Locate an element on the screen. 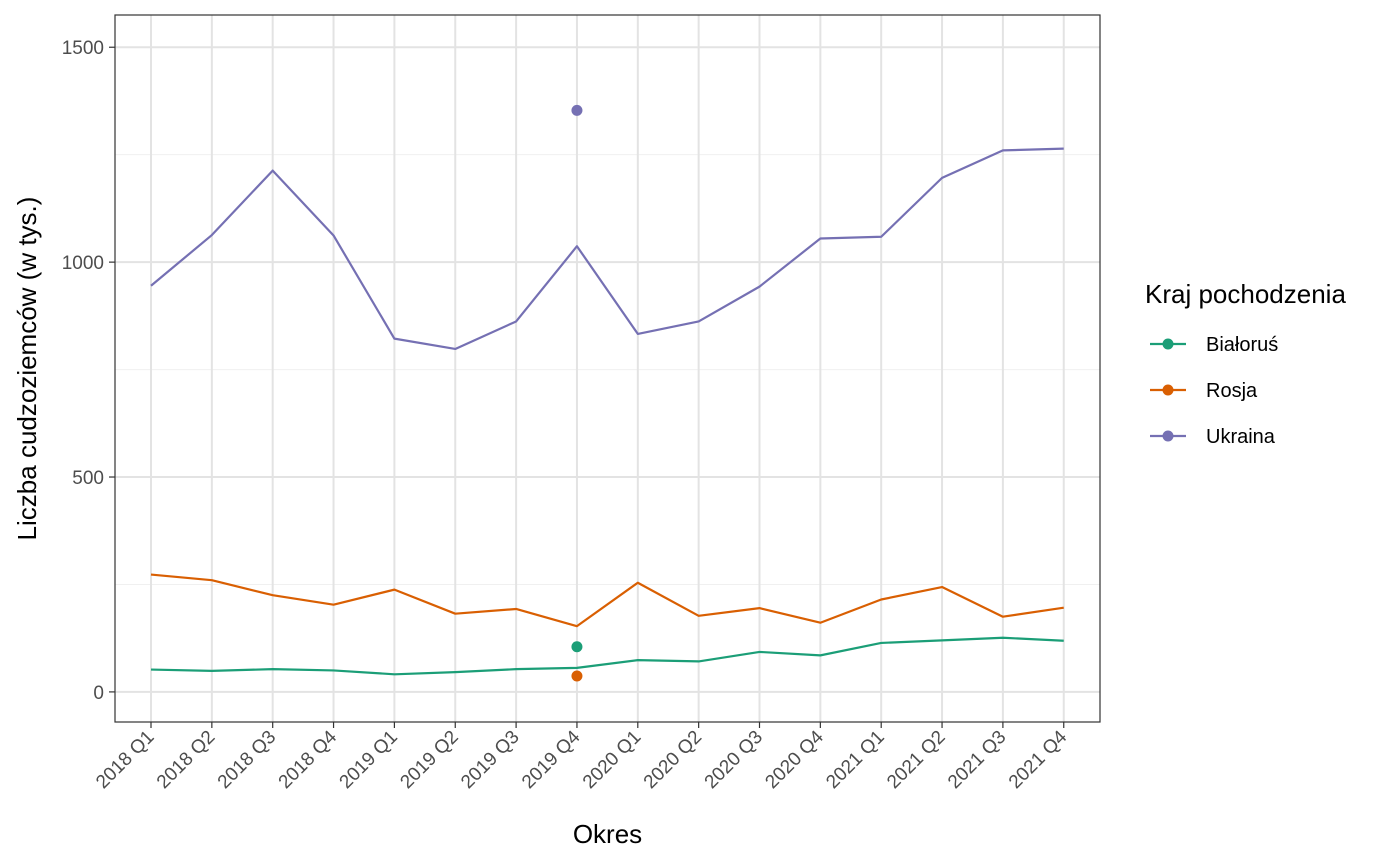 The width and height of the screenshot is (1400, 865). x-axis-title: Okres is located at coordinates (607, 834).